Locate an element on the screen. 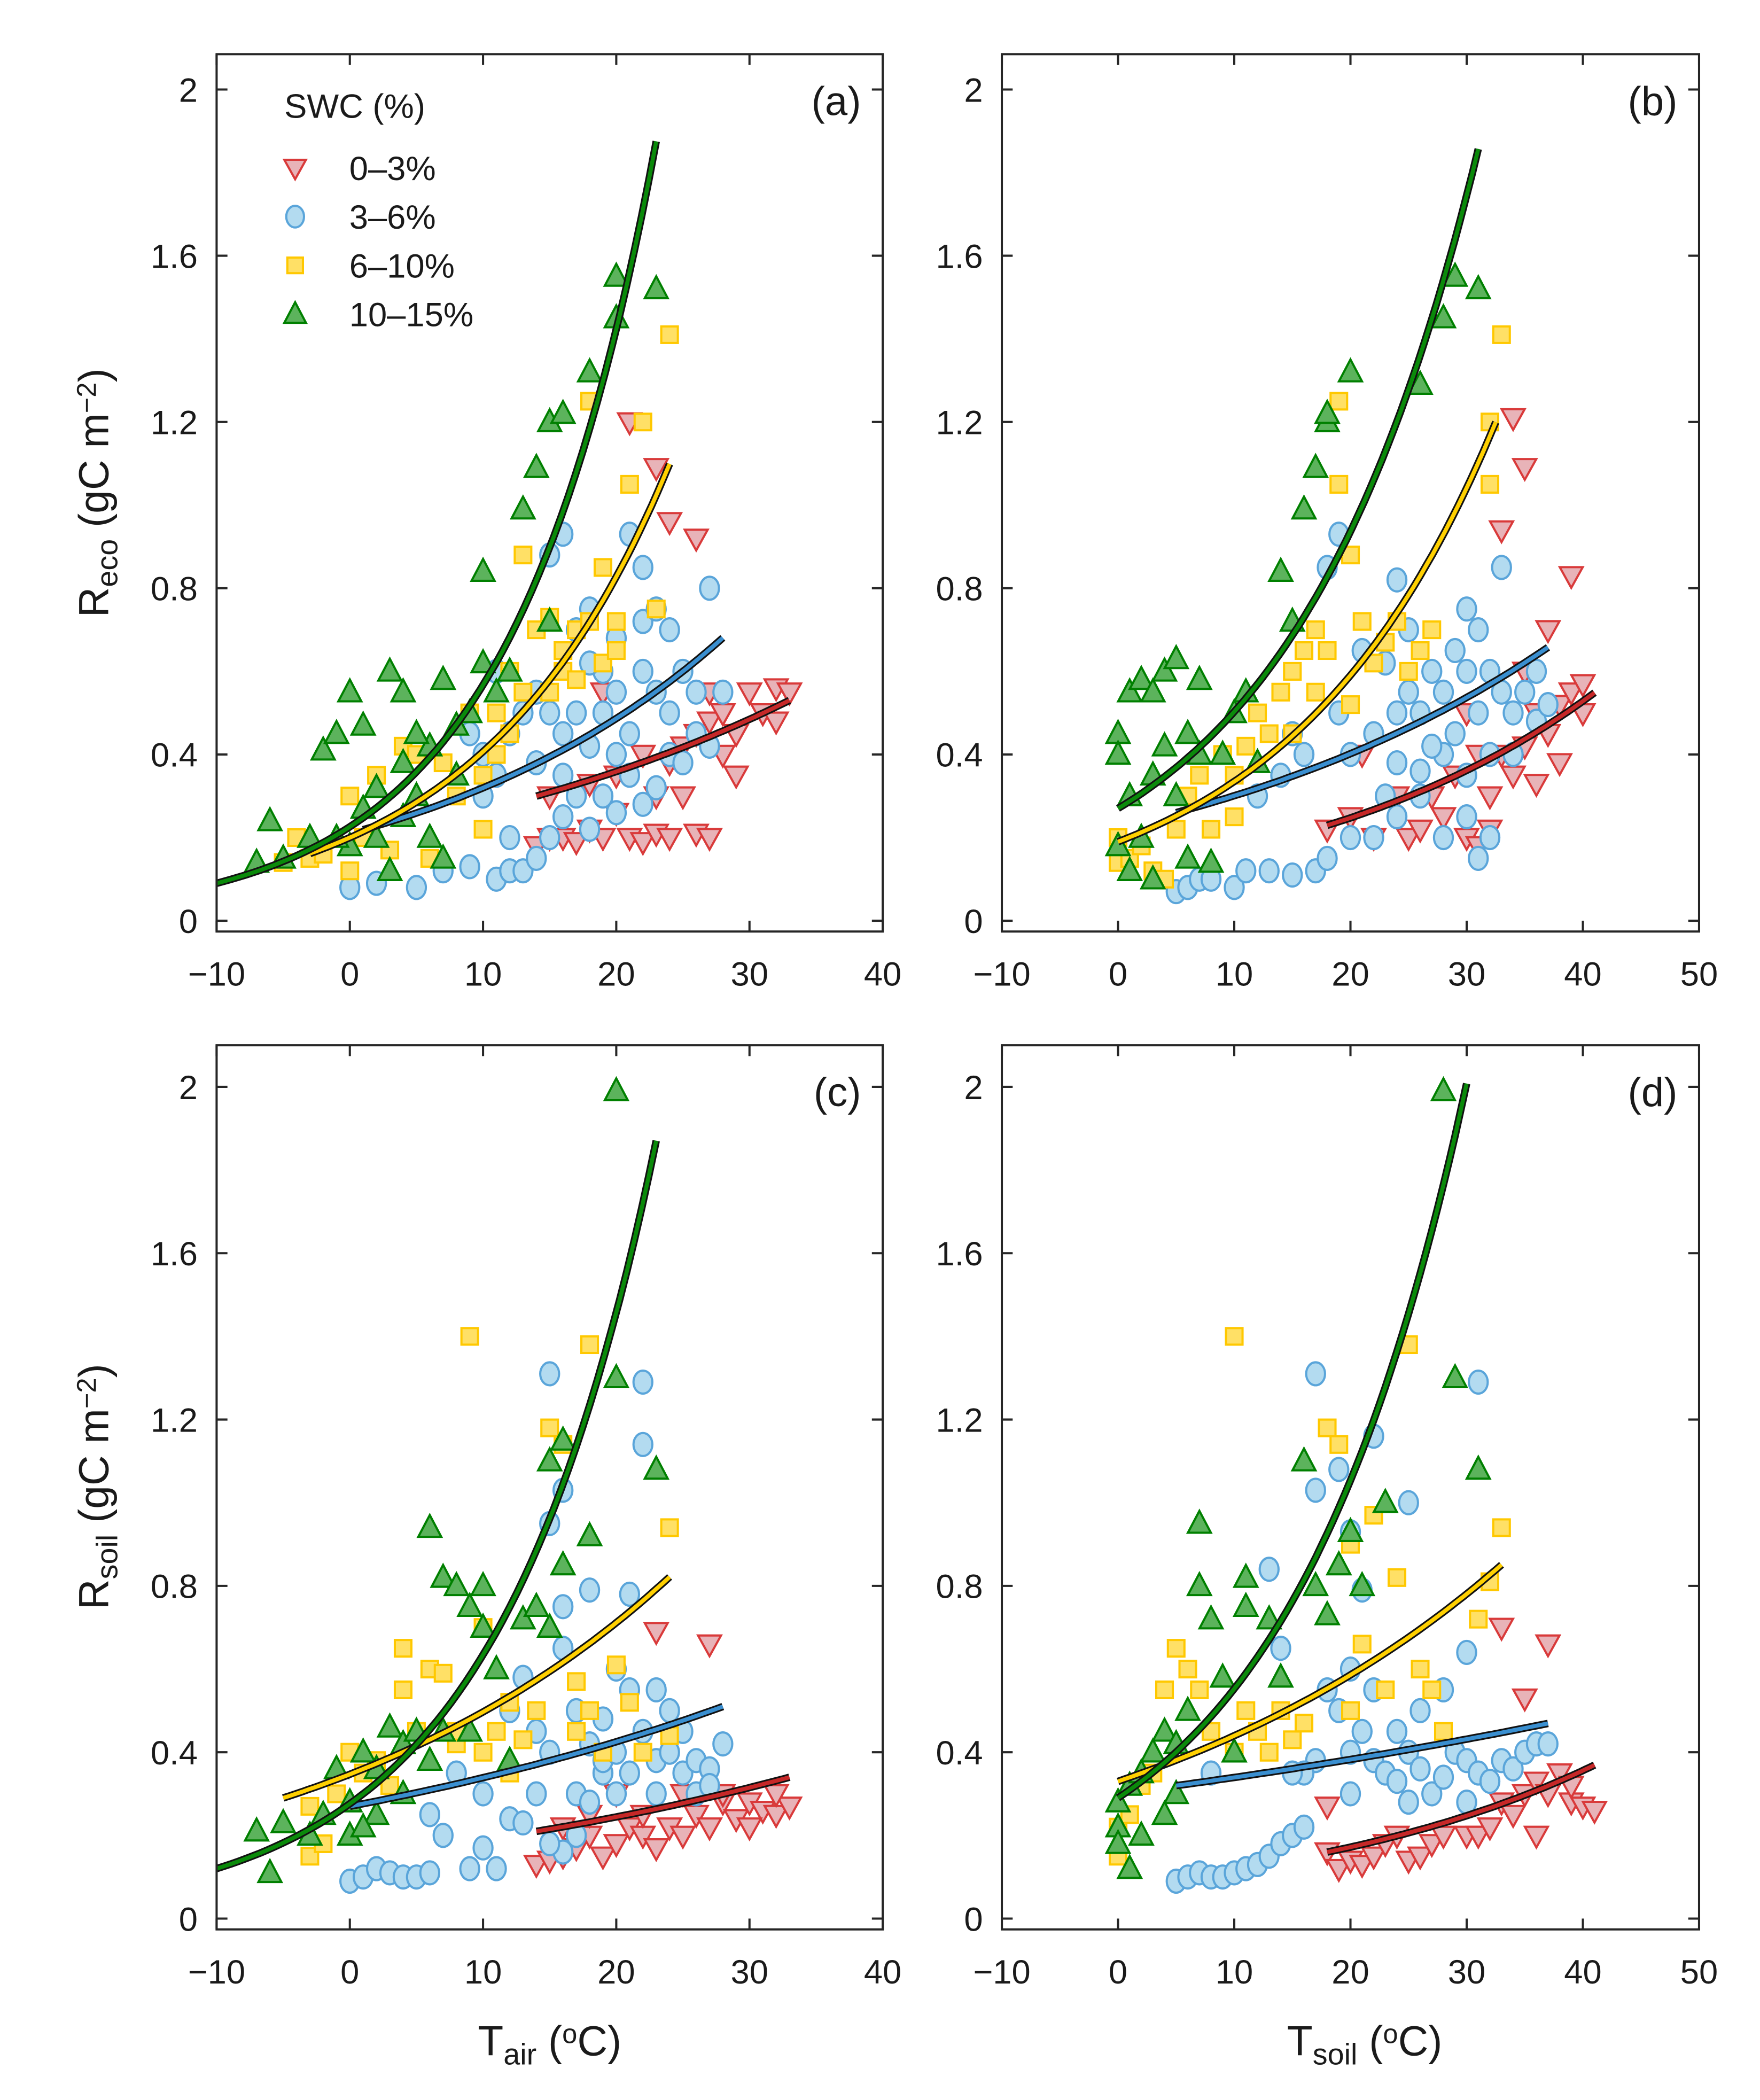 This screenshot has height=2100, width=1760. legend-item-yellow: 6–10% is located at coordinates (370, 266).